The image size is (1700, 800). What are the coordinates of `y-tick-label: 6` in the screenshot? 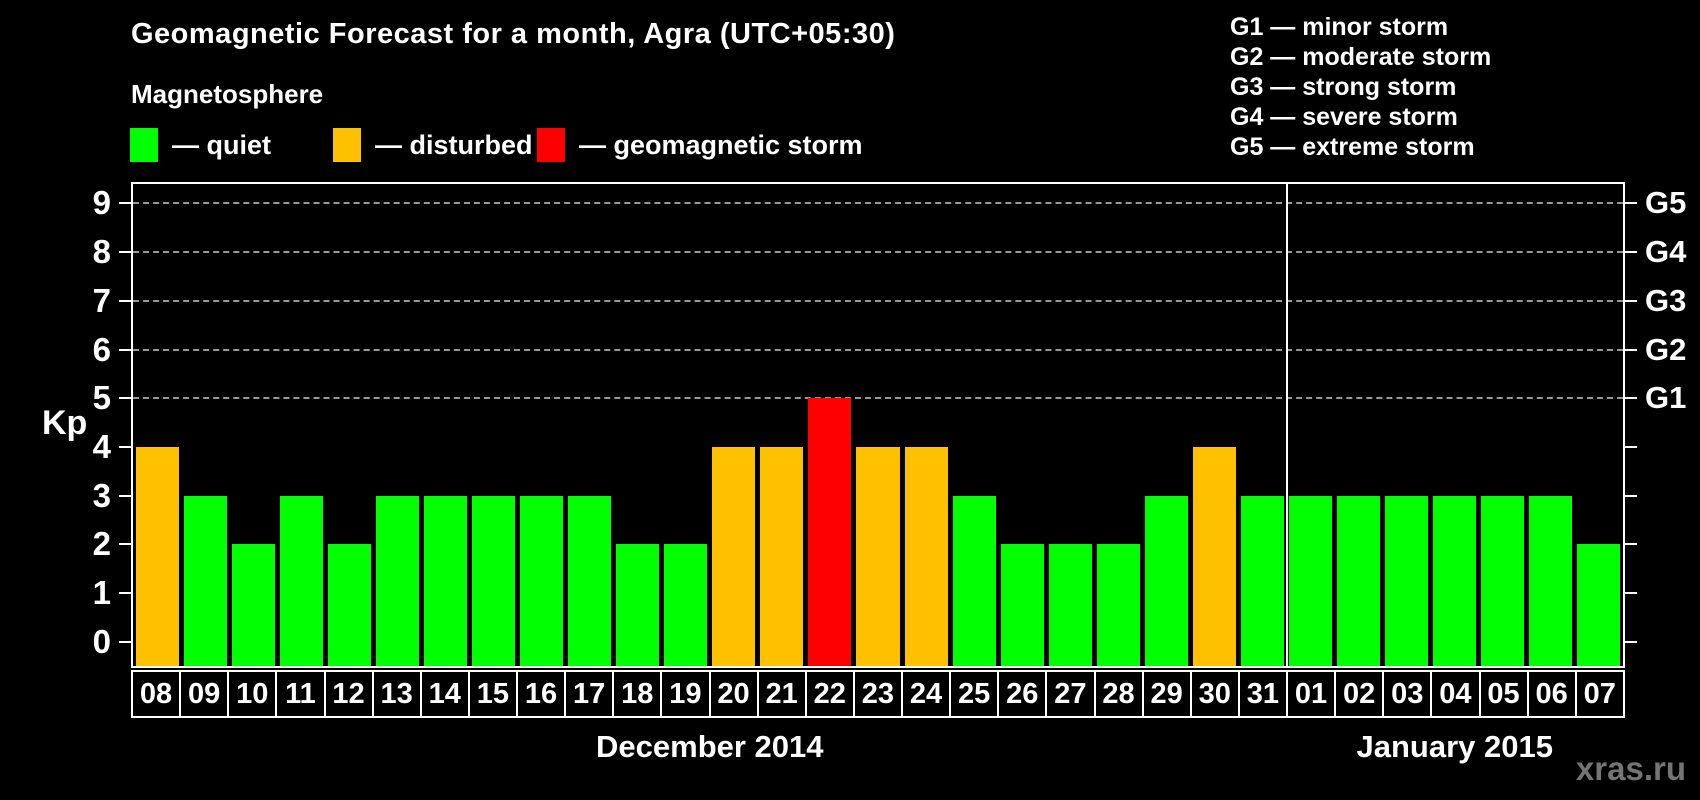 It's located at (101, 349).